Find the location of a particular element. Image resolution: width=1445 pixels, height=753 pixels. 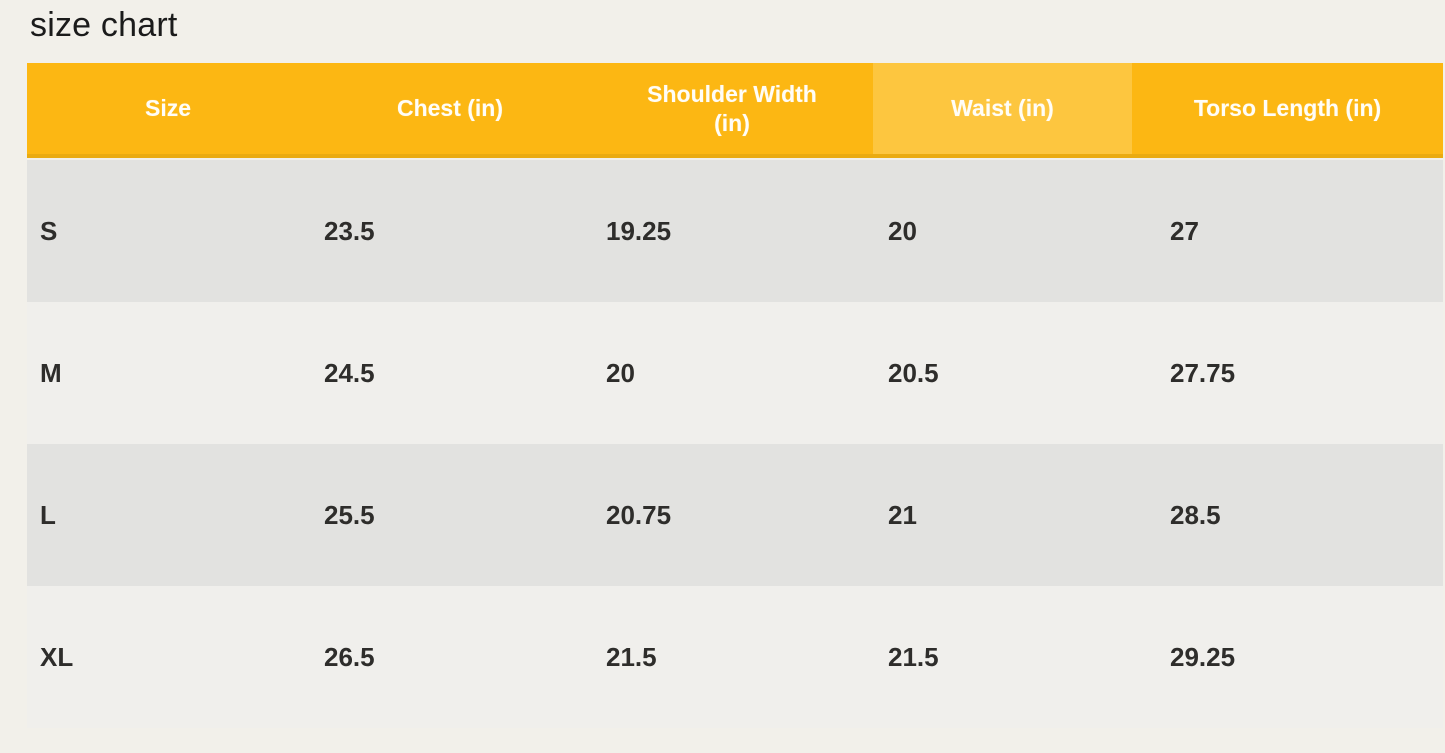

cell-torso-length: 27 is located at coordinates (1184, 230).